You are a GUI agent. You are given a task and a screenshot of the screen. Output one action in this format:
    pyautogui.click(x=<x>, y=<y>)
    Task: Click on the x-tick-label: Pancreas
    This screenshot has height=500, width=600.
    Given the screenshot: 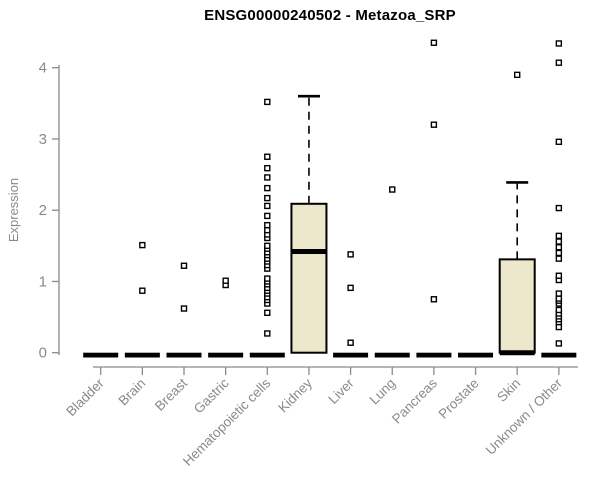 What is the action you would take?
    pyautogui.click(x=414, y=400)
    